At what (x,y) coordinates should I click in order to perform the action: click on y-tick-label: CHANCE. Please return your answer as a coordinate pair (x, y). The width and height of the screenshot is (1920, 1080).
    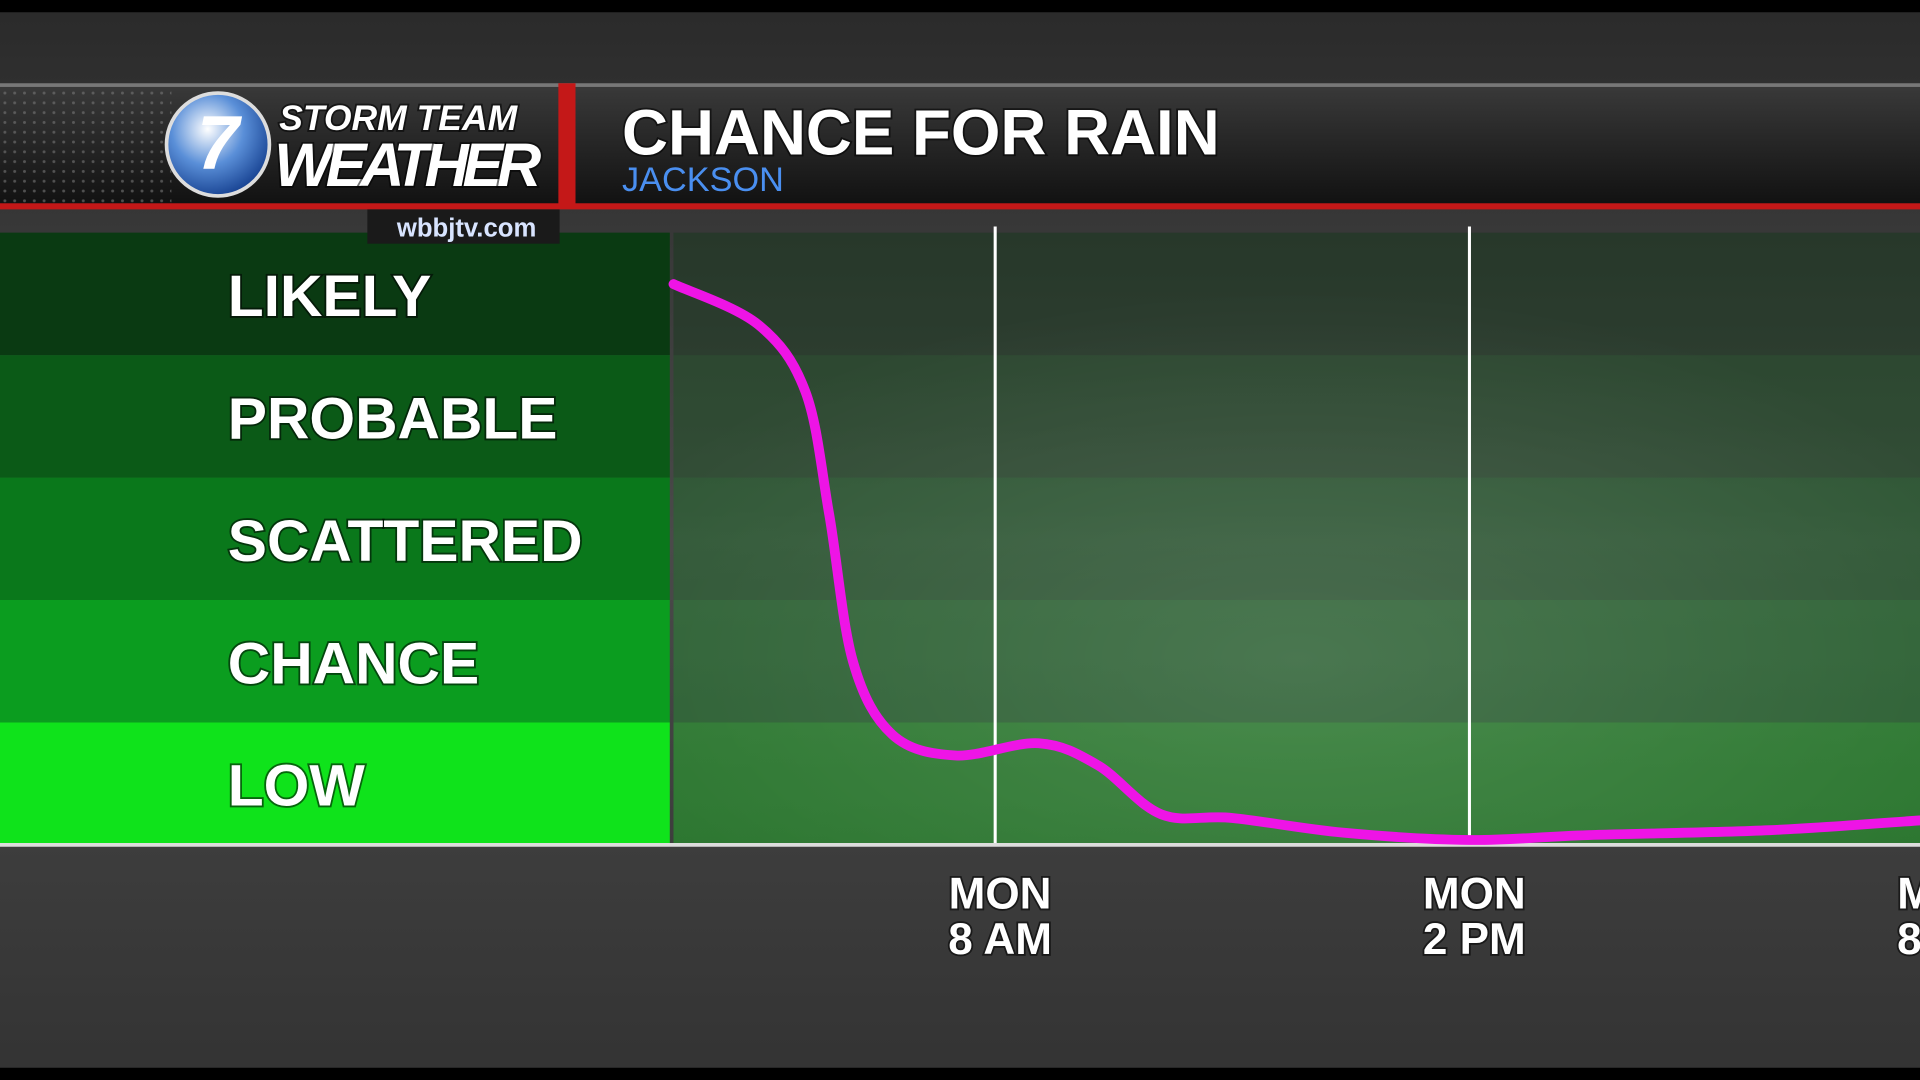
    Looking at the image, I should click on (353, 663).